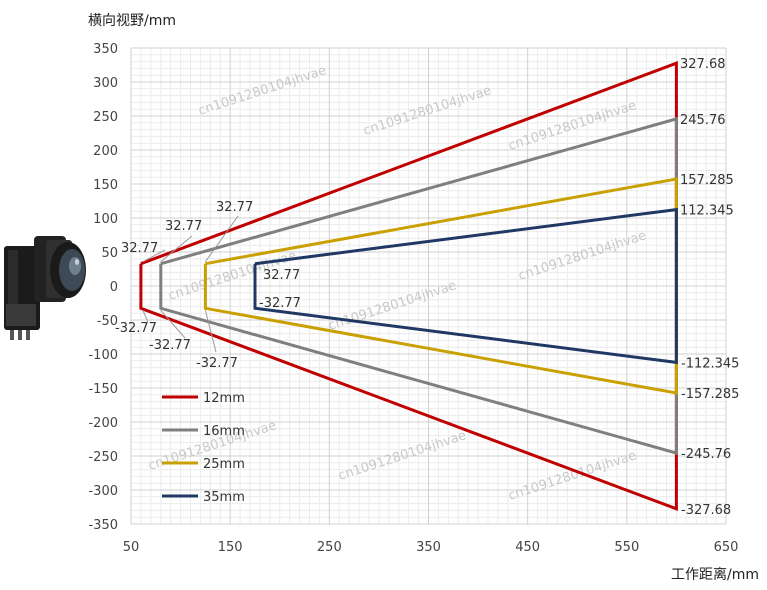 The height and width of the screenshot is (590, 767). What do you see at coordinates (224, 398) in the screenshot?
I see `legend-label-12mm: 12mm` at bounding box center [224, 398].